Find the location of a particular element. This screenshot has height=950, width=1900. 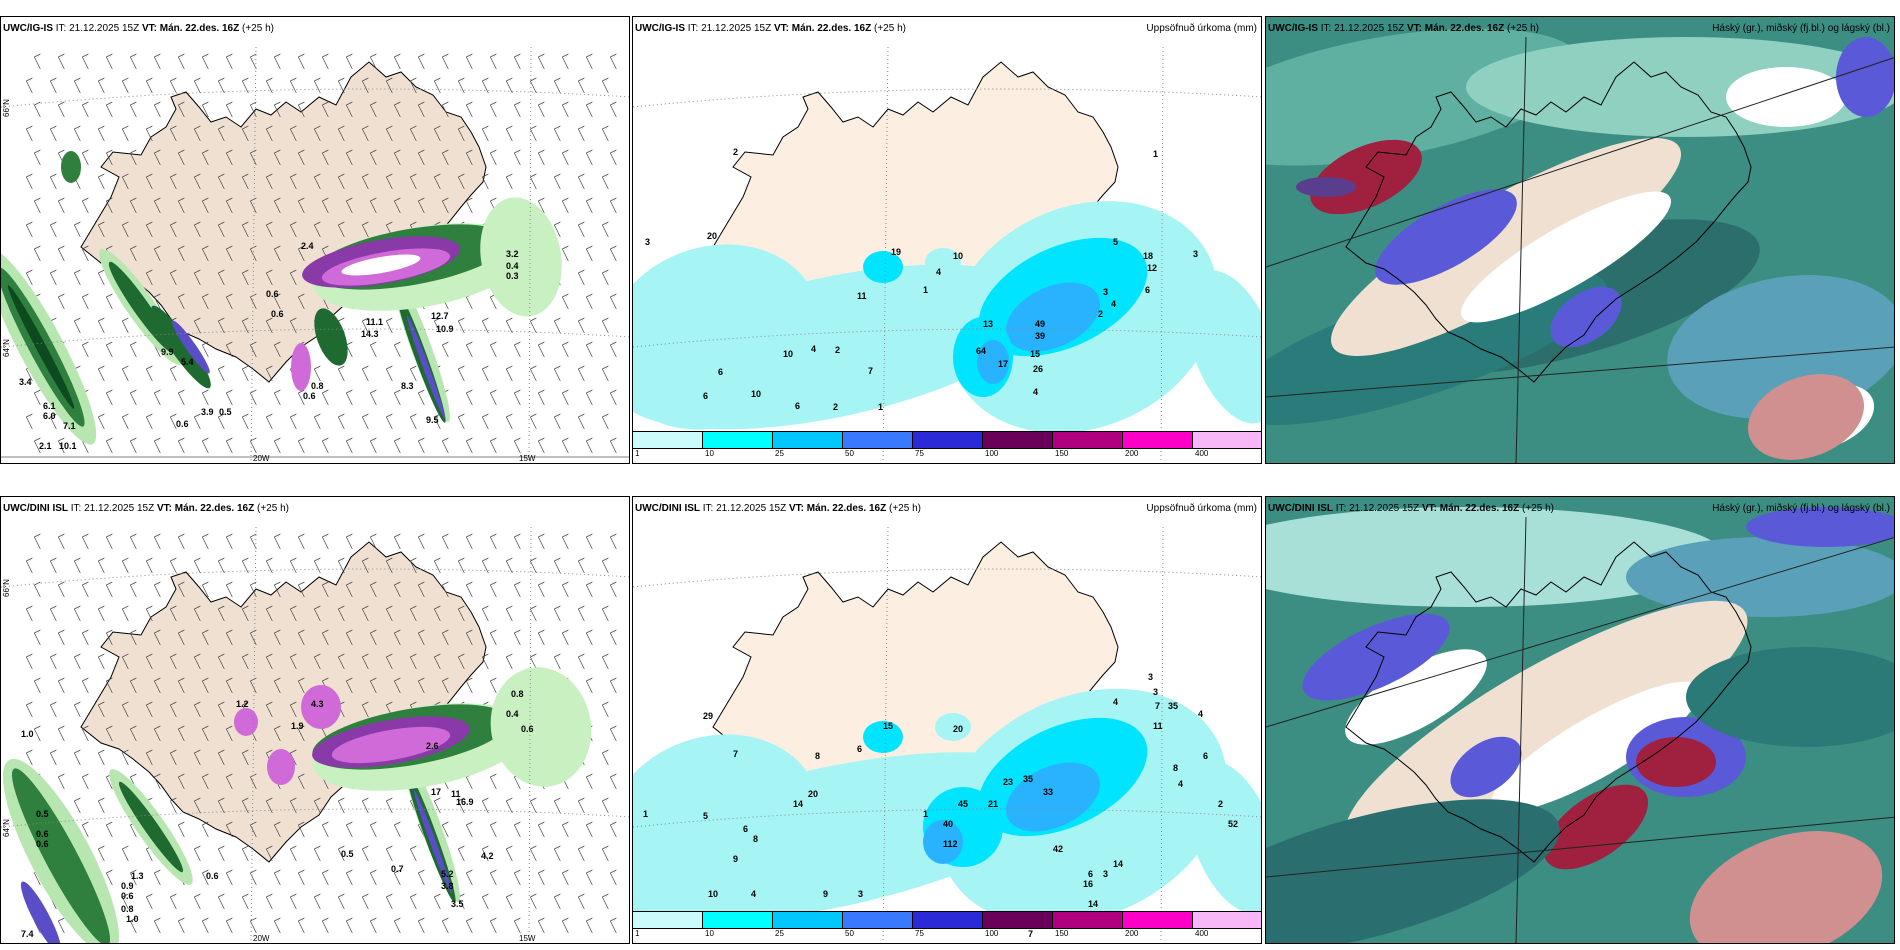

precip-value-label: 42 is located at coordinates (1058, 849).